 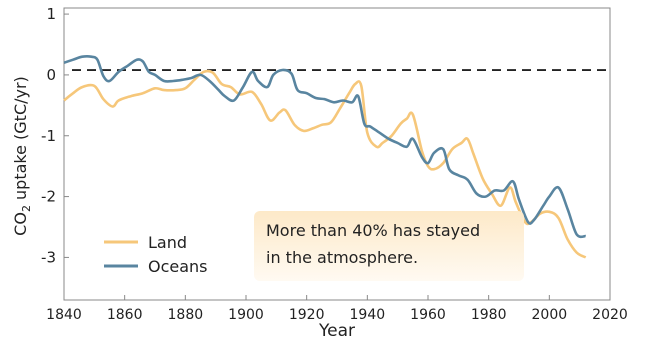 What do you see at coordinates (167, 242) in the screenshot?
I see `legend-label-land: Land` at bounding box center [167, 242].